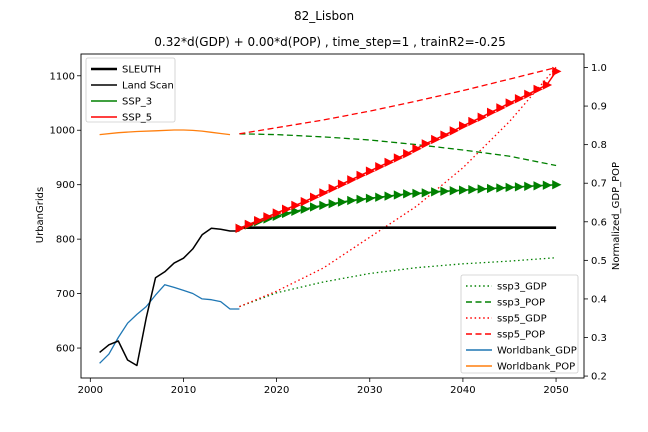 The width and height of the screenshot is (648, 432). I want to click on series-line-ssp3-gdp, so click(398, 282).